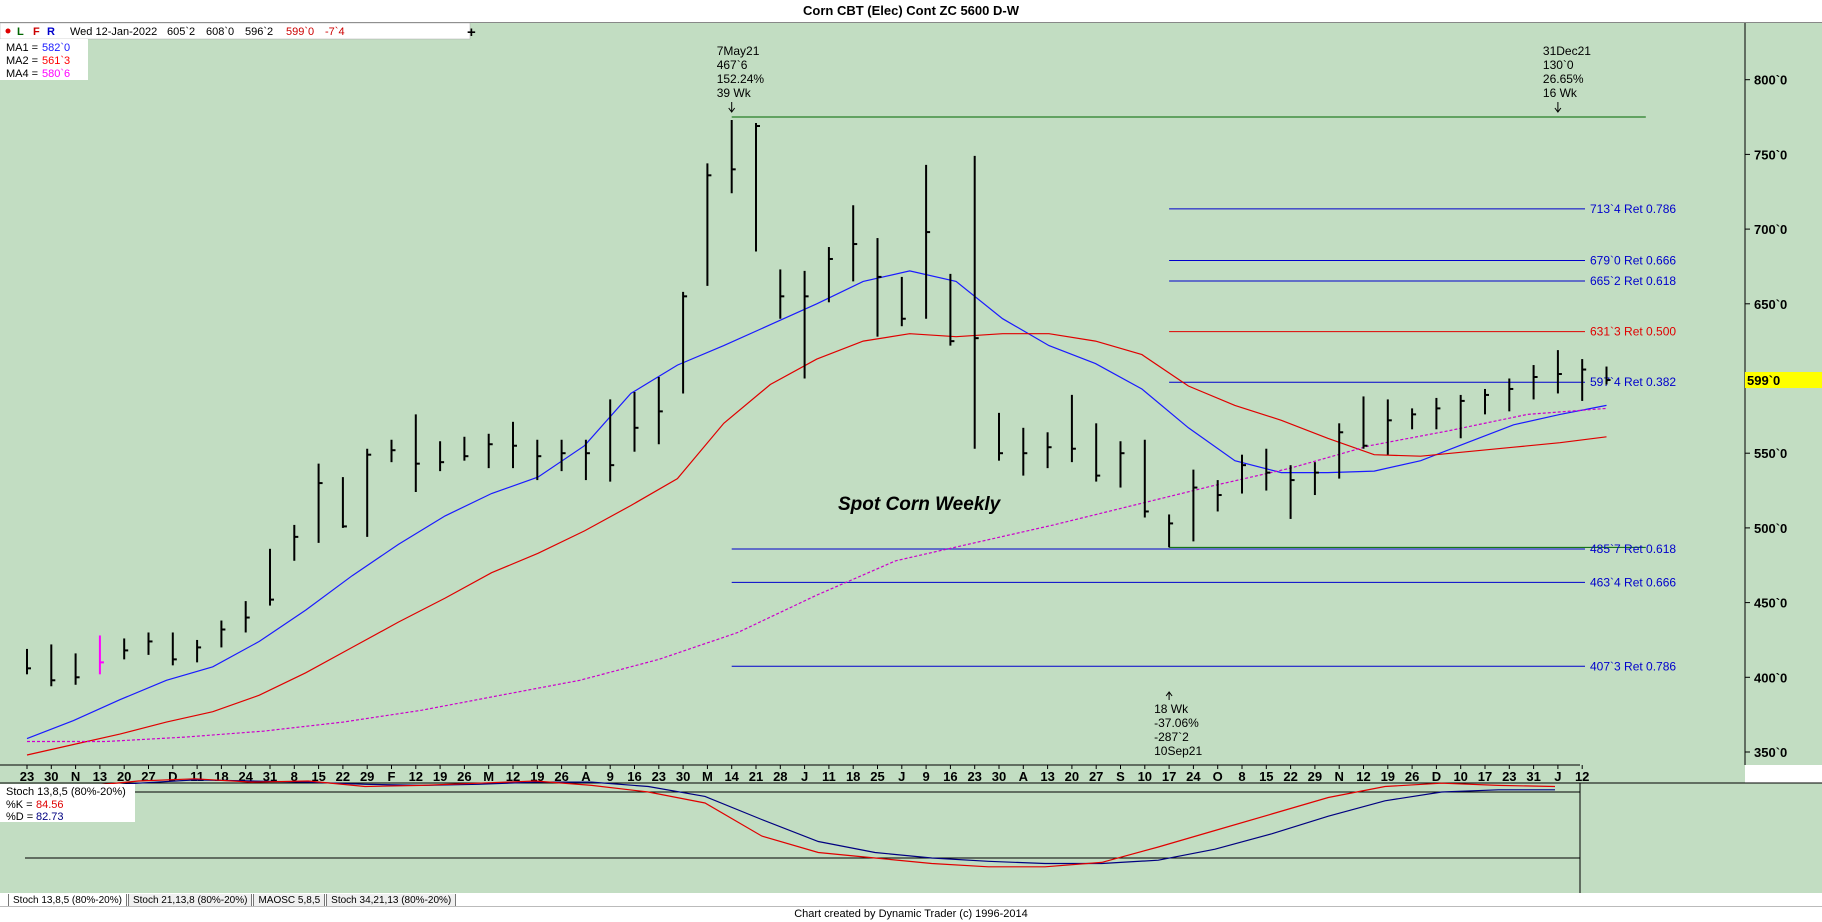 This screenshot has width=1822, height=922. Describe the element at coordinates (1193, 776) in the screenshot. I see `x-tick-48: 24` at that location.